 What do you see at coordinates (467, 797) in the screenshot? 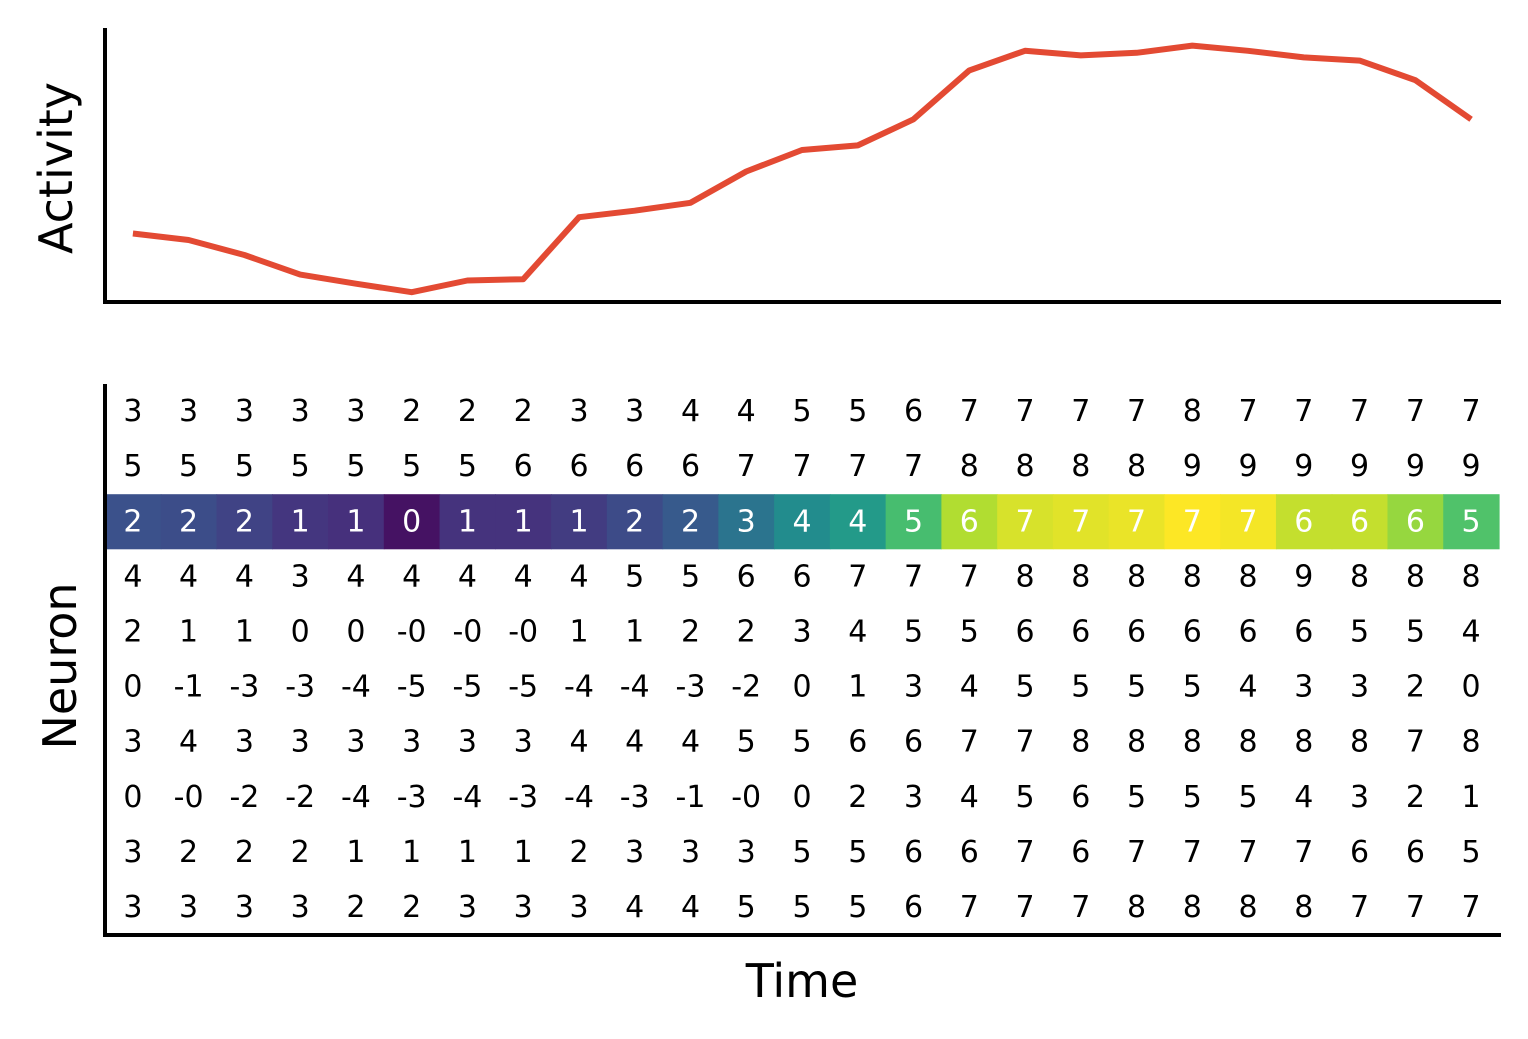
I see `heatmap-cell-label: -4` at bounding box center [467, 797].